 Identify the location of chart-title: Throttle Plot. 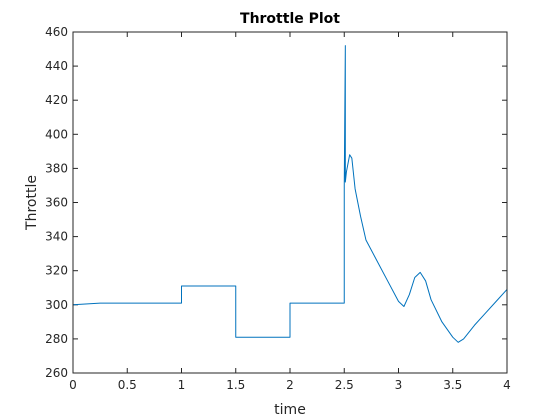
(290, 19).